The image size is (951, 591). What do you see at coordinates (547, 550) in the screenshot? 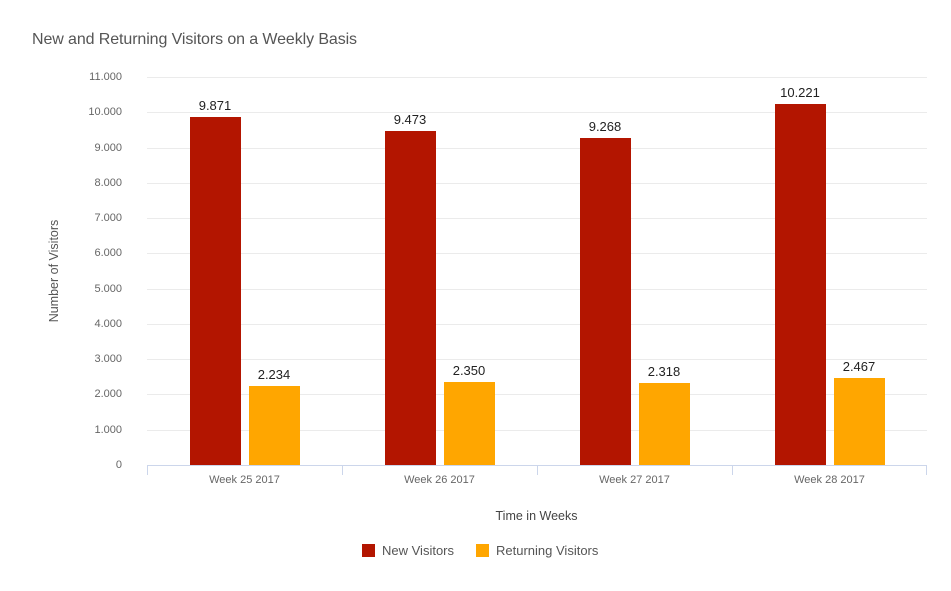
I see `legend-label: Returning Visitors` at bounding box center [547, 550].